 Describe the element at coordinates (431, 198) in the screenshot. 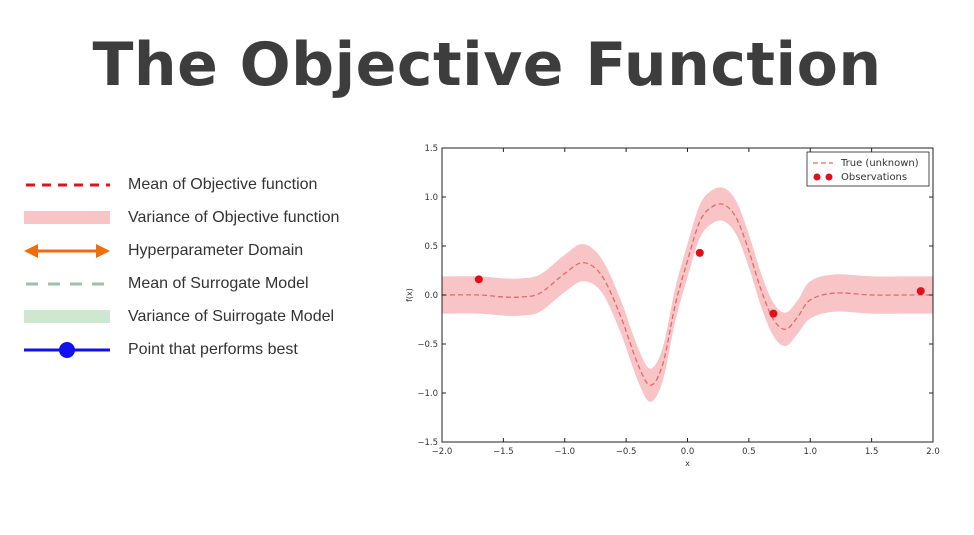

I see `y-tick-label: 1.0` at that location.